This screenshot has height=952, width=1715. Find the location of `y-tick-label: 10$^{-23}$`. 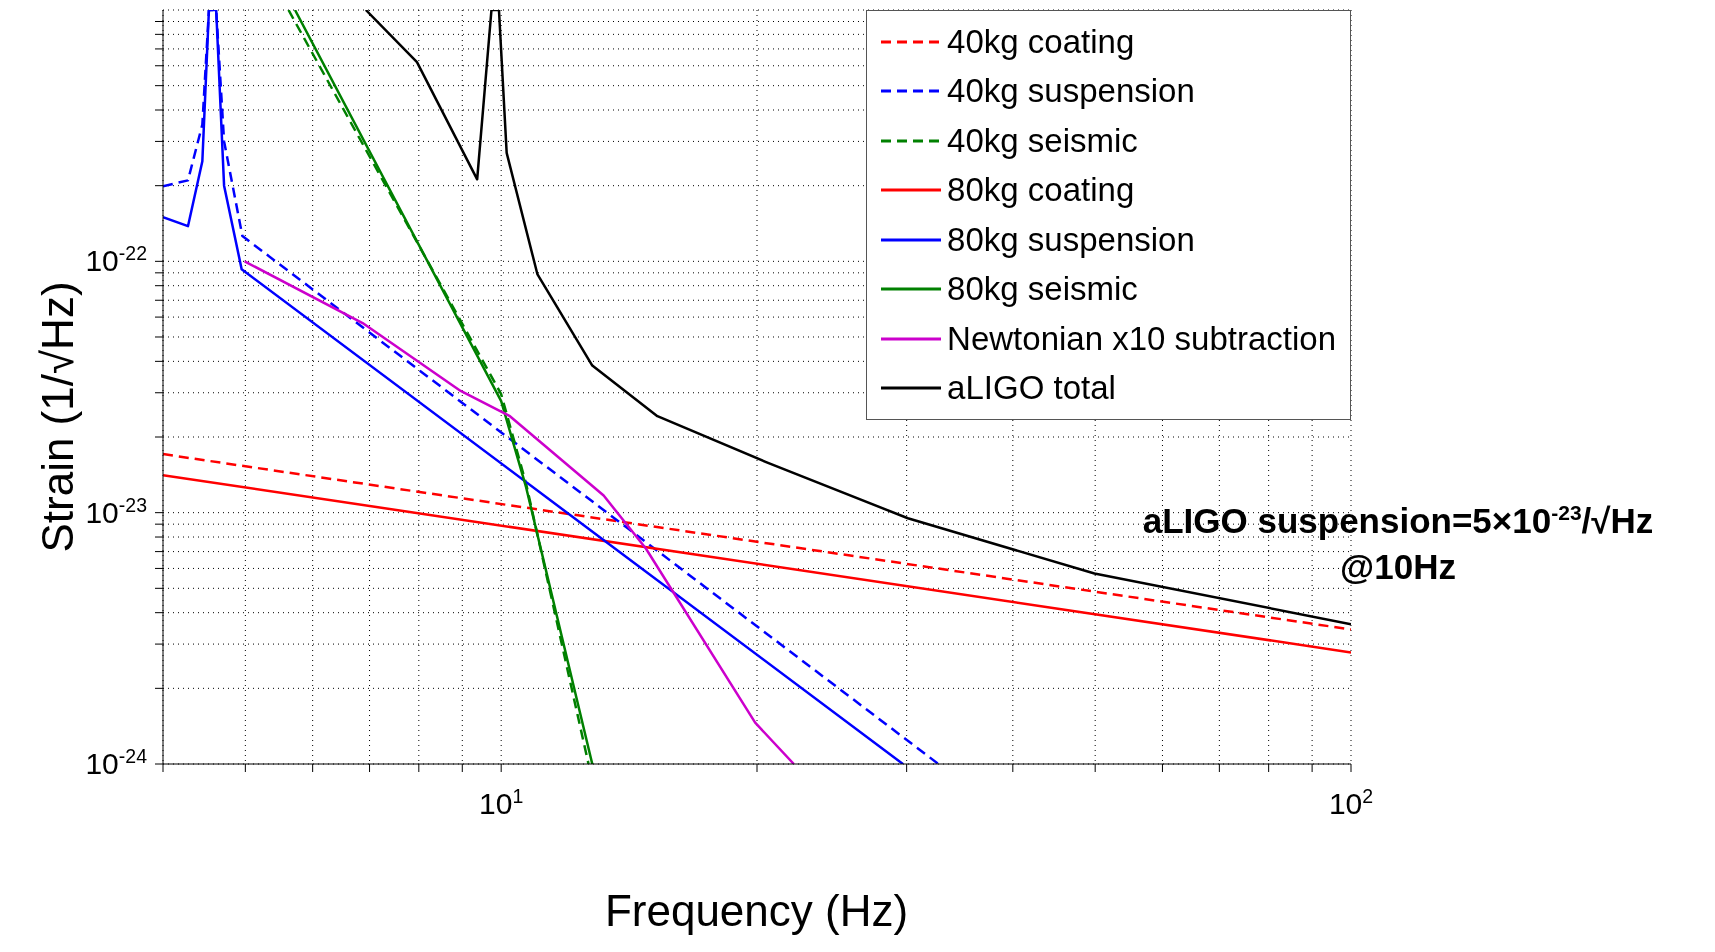

y-tick-label: 10$^{-23}$ is located at coordinates (116, 511).